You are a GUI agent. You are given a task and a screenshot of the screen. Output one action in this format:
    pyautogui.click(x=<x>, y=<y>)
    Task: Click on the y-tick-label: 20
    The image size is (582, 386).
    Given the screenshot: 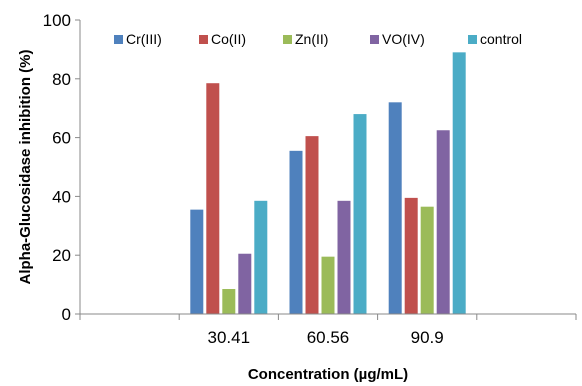 What is the action you would take?
    pyautogui.click(x=61, y=255)
    